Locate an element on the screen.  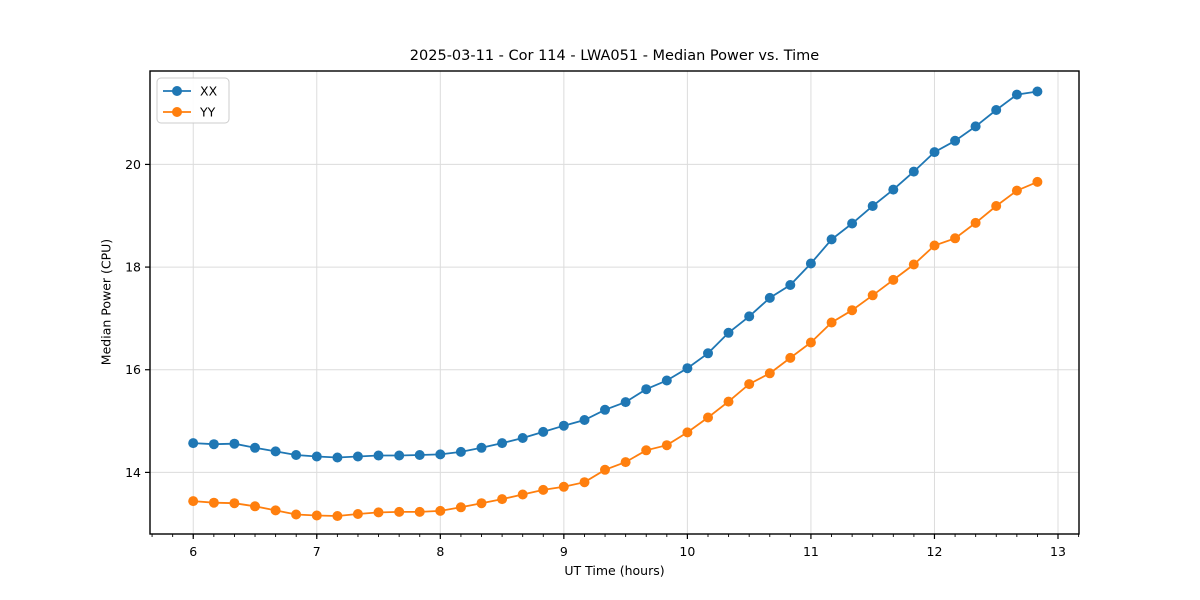
y-tick-label: 14 is located at coordinates (133, 472).